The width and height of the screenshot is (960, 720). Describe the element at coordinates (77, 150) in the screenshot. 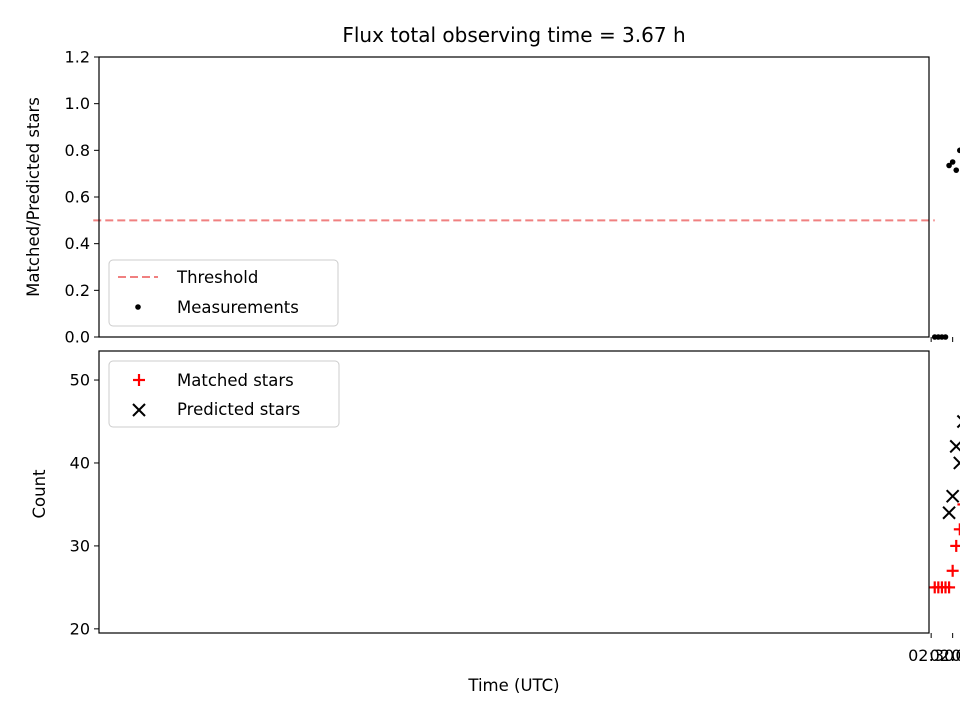

I see `y-tick-label: 0.8` at that location.